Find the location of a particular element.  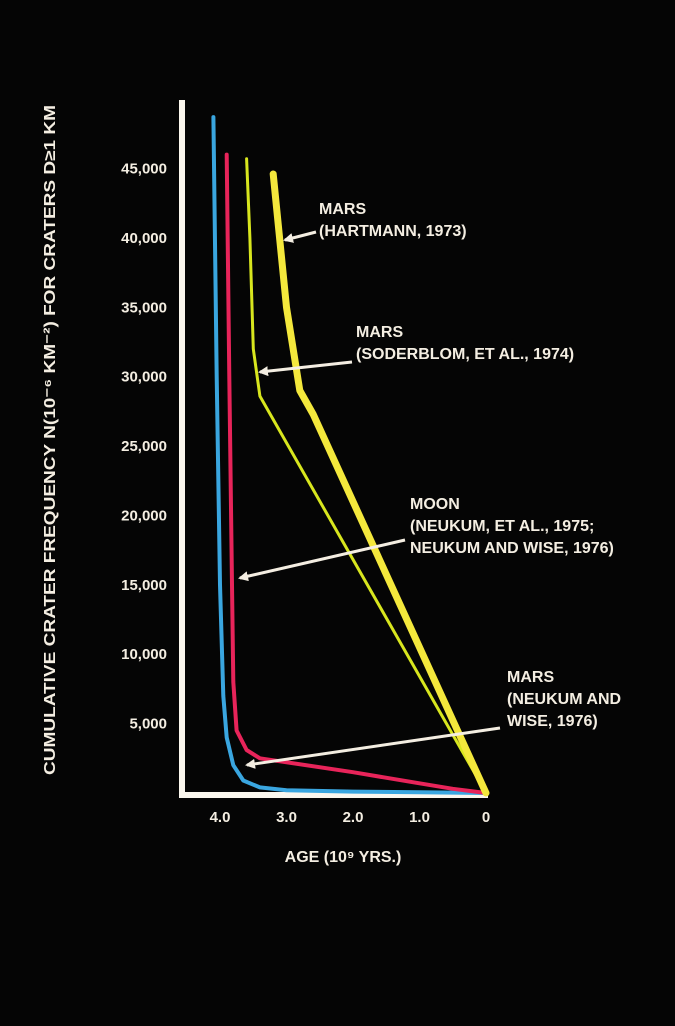

x-tick-label: 0 is located at coordinates (486, 817).